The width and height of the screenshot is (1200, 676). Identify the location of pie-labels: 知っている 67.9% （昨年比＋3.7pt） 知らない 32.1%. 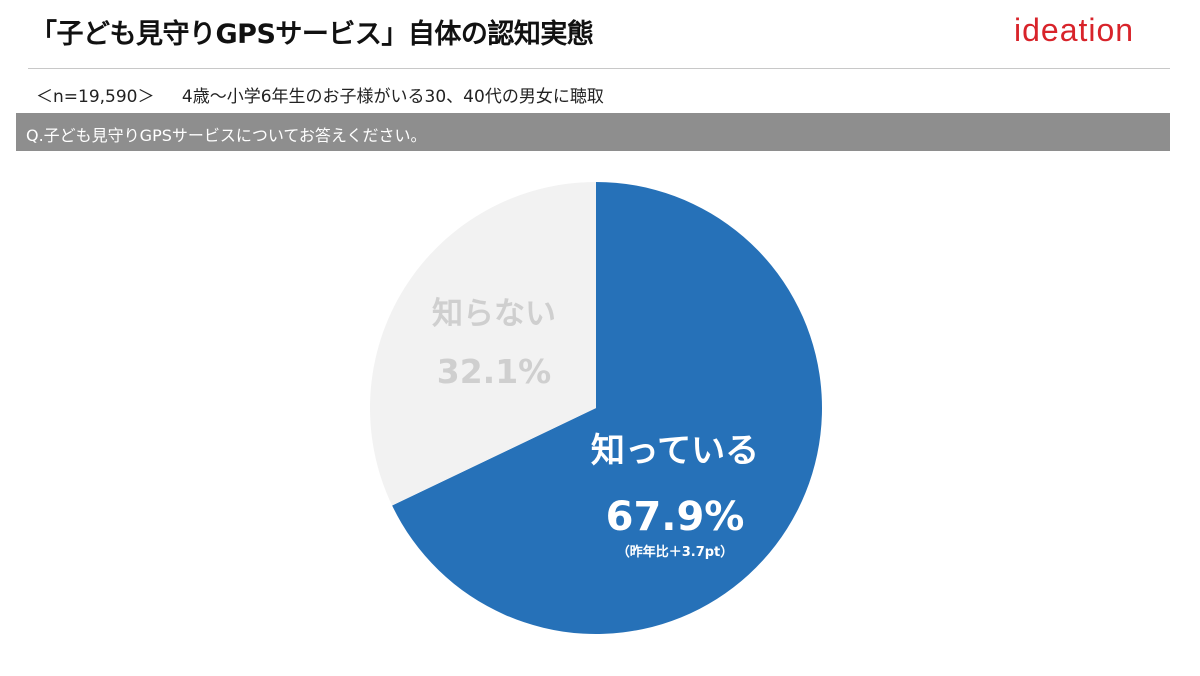
(595, 428).